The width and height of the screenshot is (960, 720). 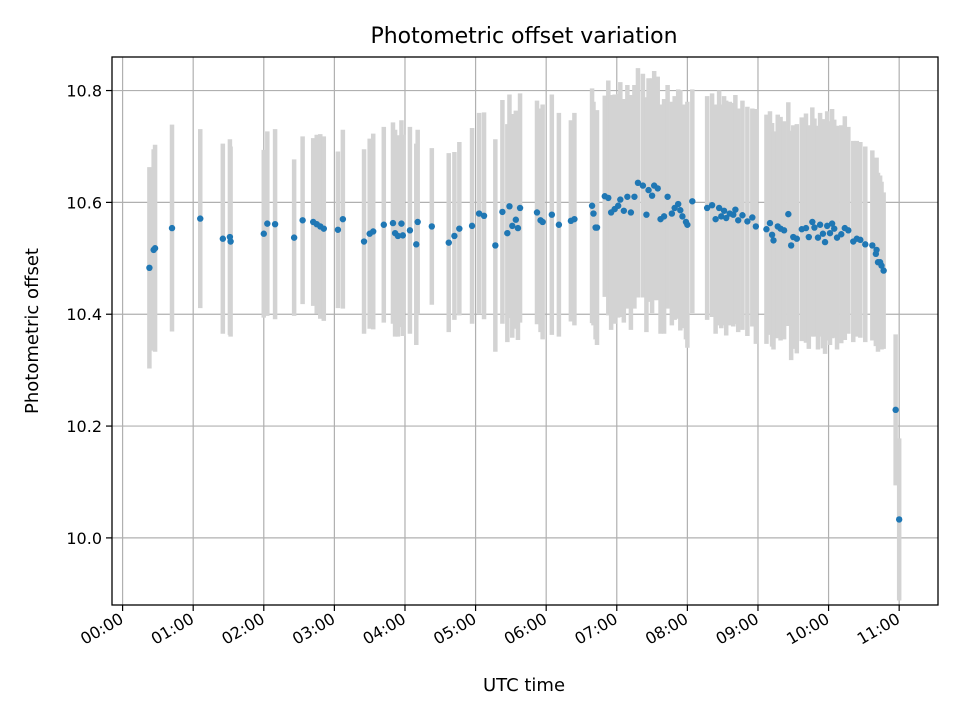 What do you see at coordinates (84, 91) in the screenshot?
I see `y-tick-label: 10.8` at bounding box center [84, 91].